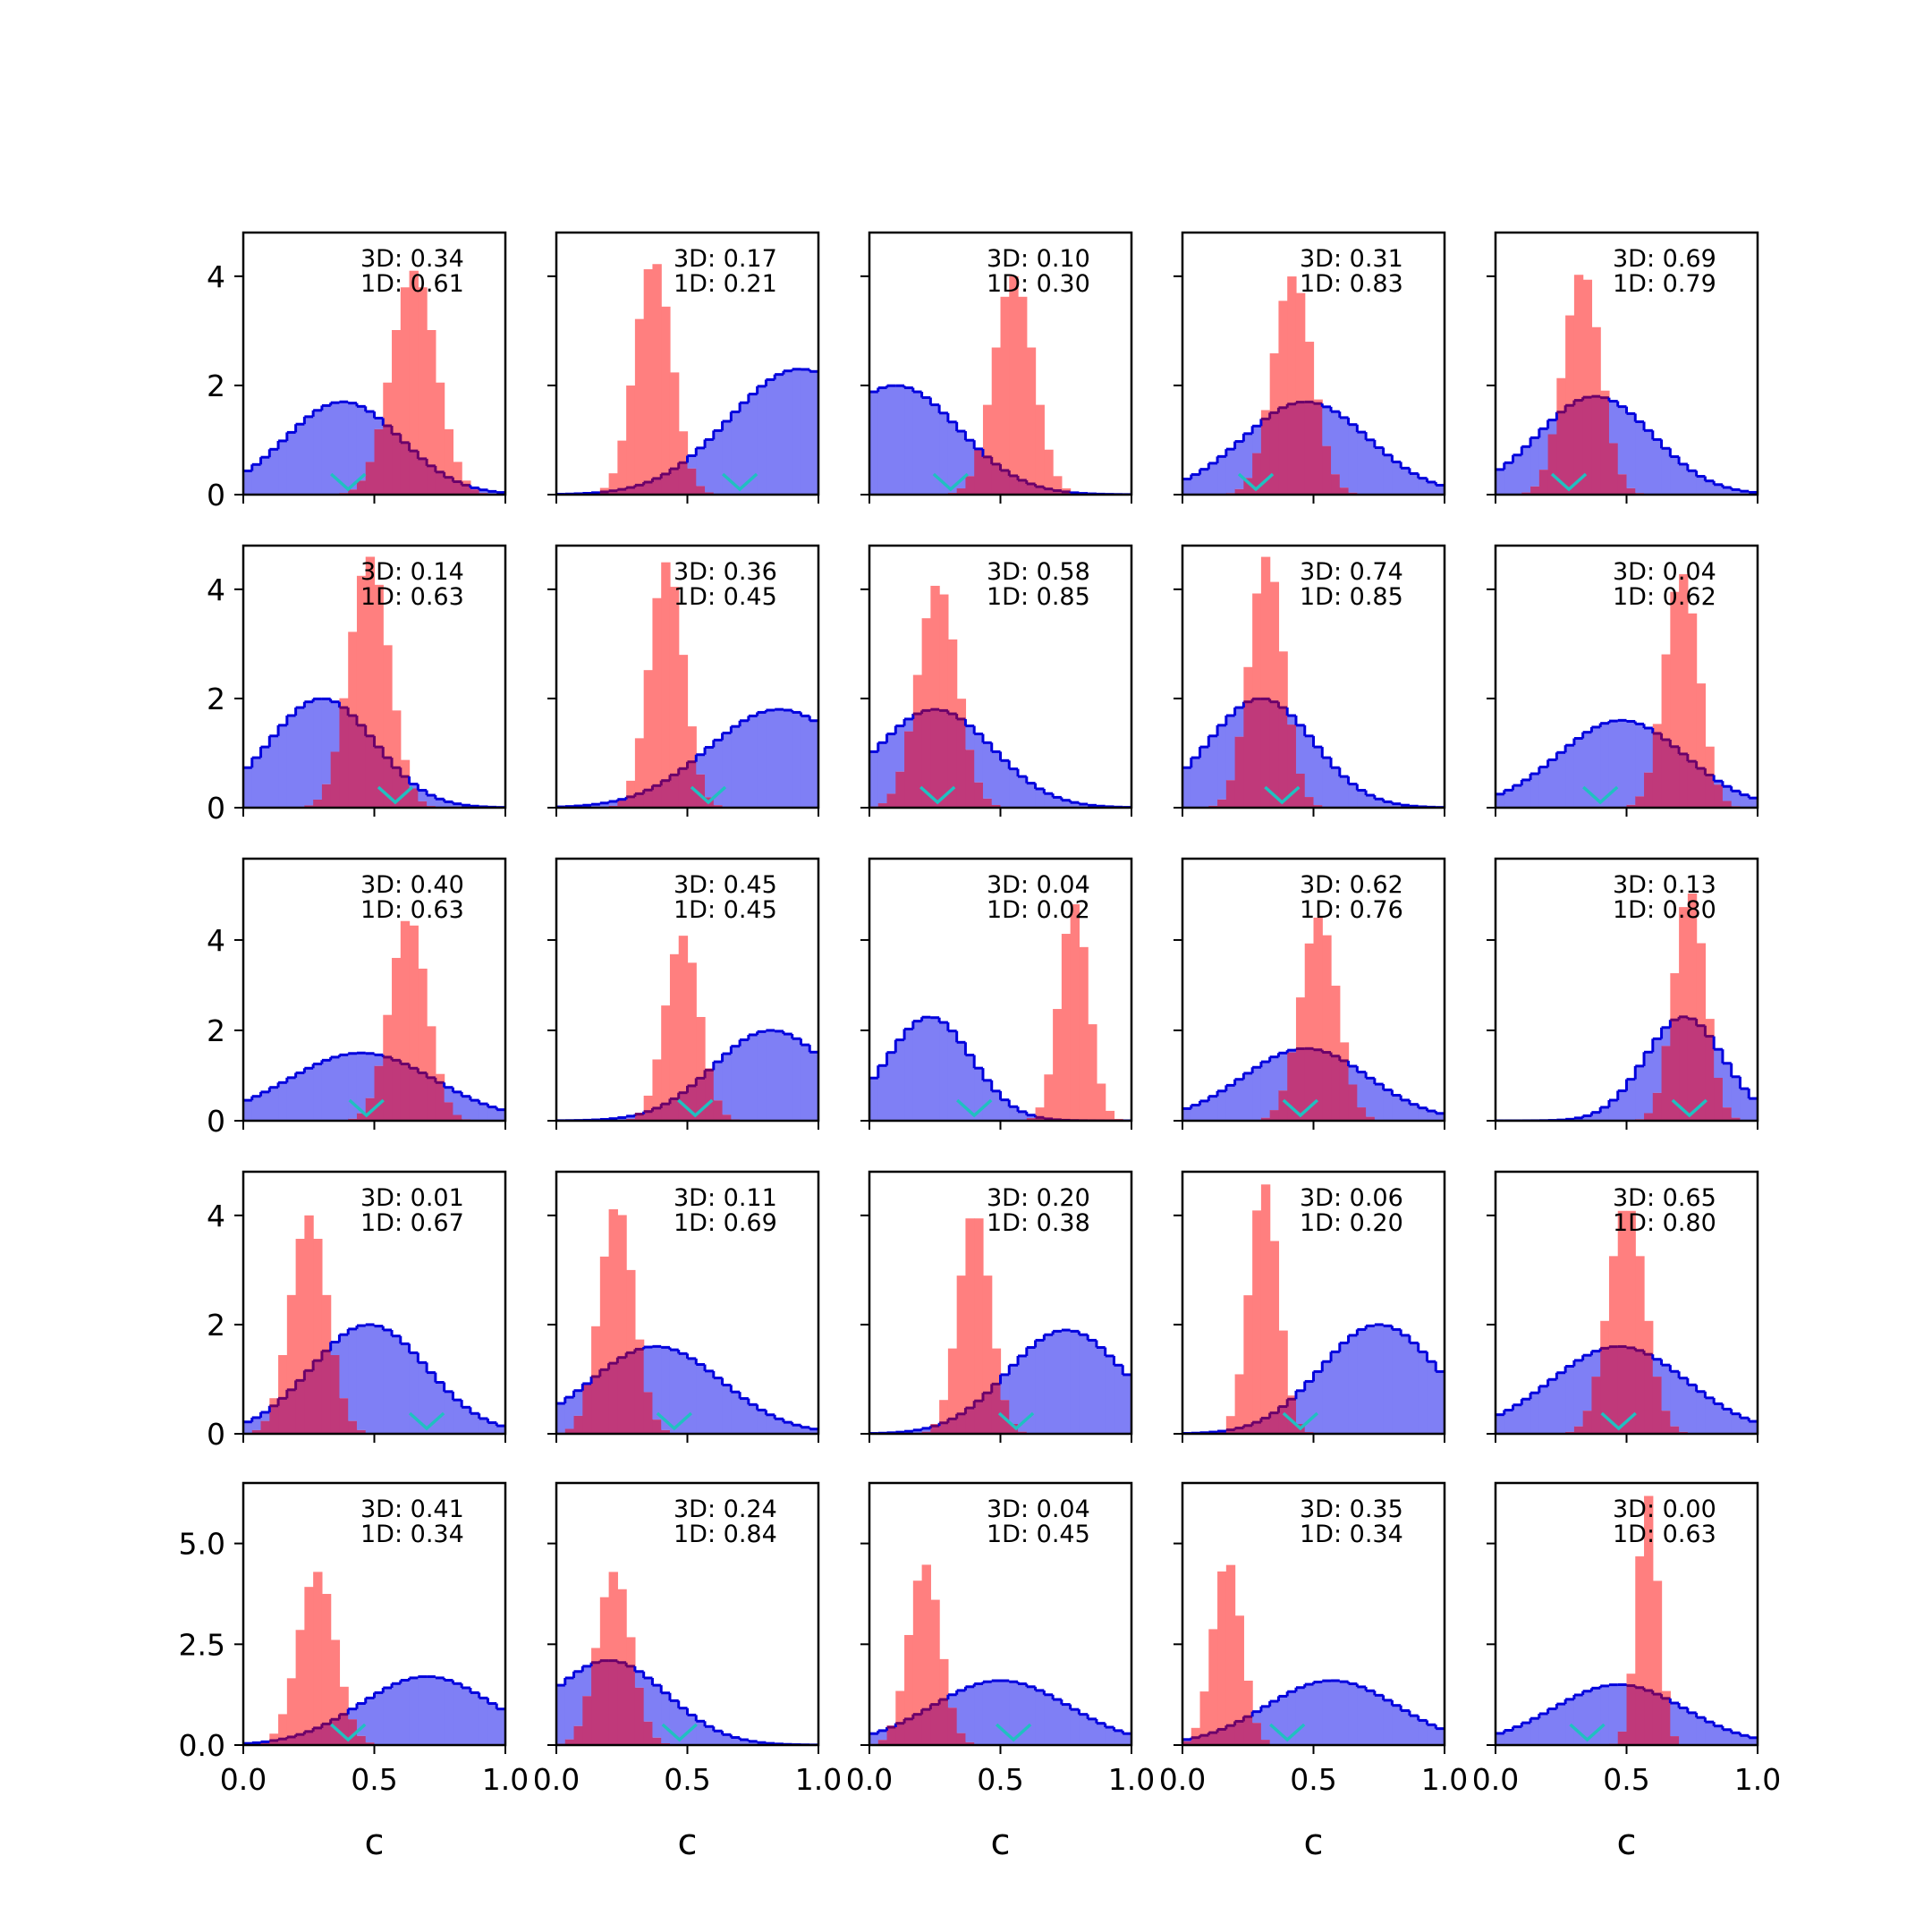  Describe the element at coordinates (1038, 284) in the screenshot. I see `annotation-1d: 1D: 0.30` at that location.